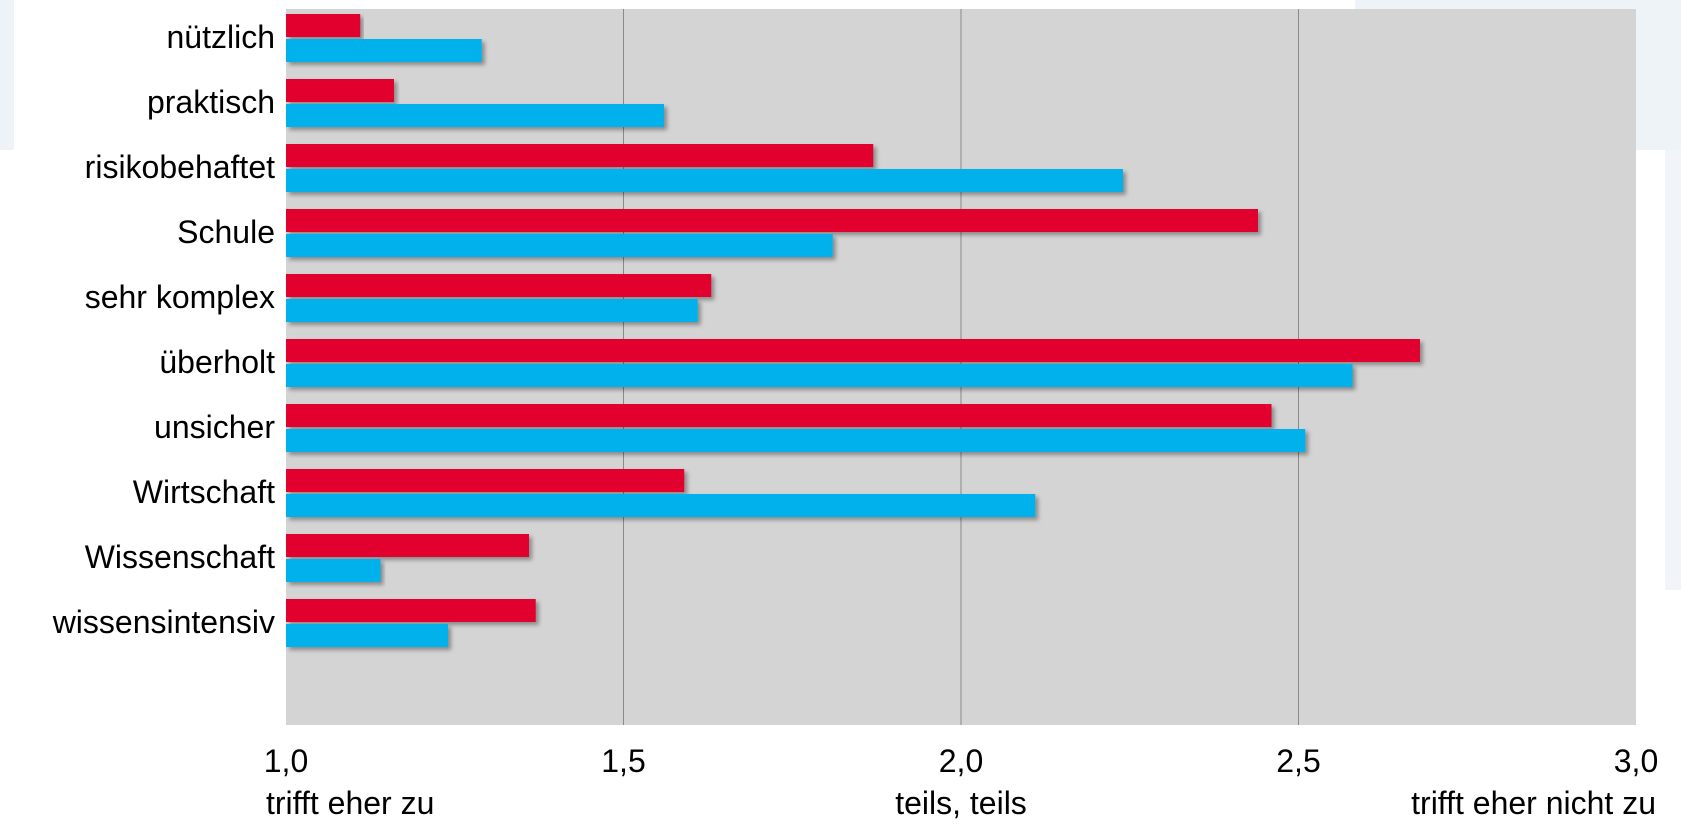  Describe the element at coordinates (211, 102) in the screenshot. I see `category-label-1: praktisch` at that location.